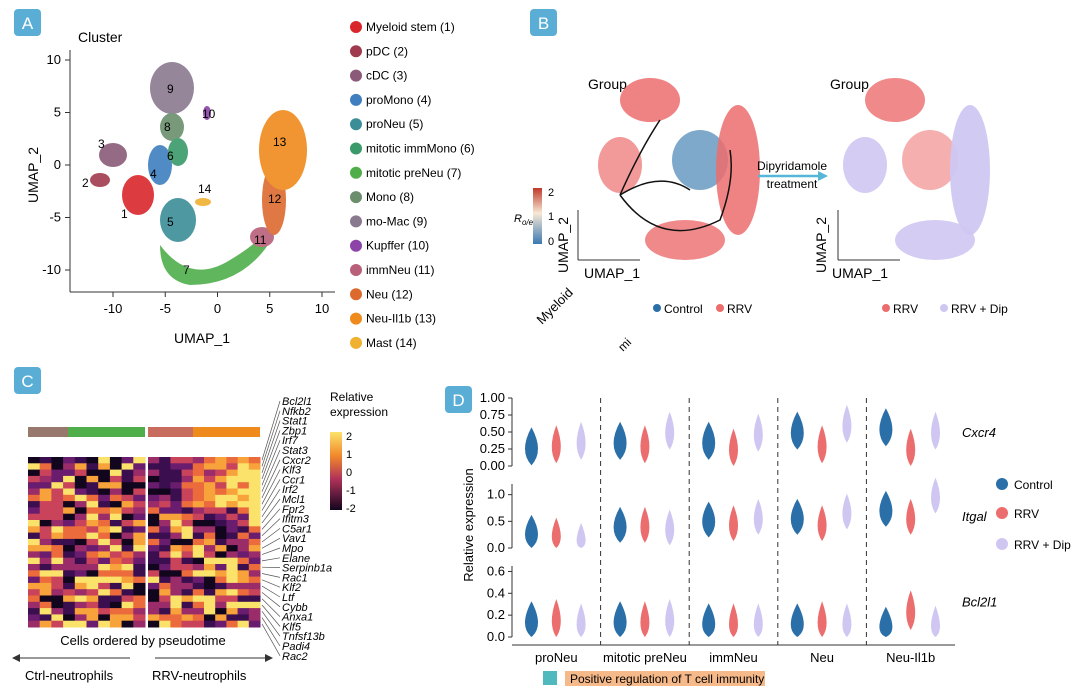 This screenshot has height=700, width=1080. What do you see at coordinates (291, 588) in the screenshot?
I see `c-gene-label: Klf2` at bounding box center [291, 588].